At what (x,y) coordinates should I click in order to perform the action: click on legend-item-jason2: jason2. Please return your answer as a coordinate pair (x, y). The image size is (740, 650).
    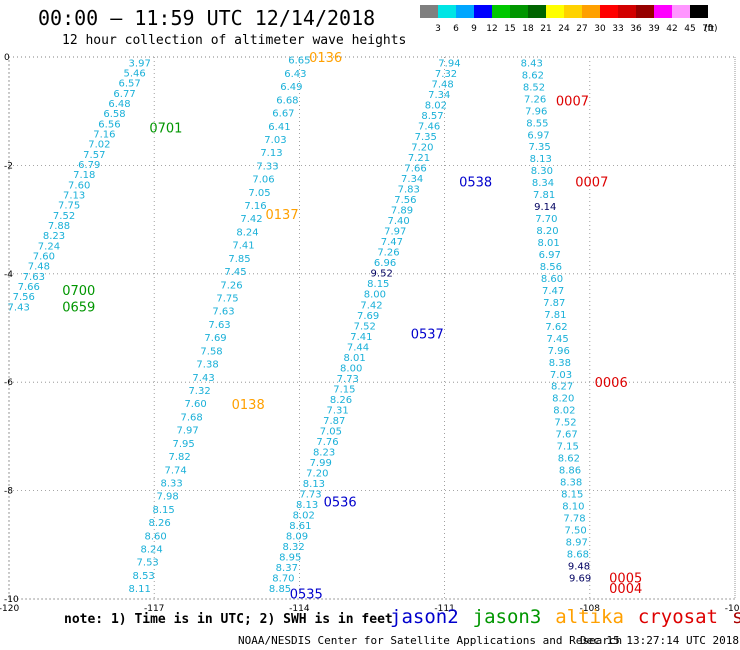
    Looking at the image, I should click on (424, 617).